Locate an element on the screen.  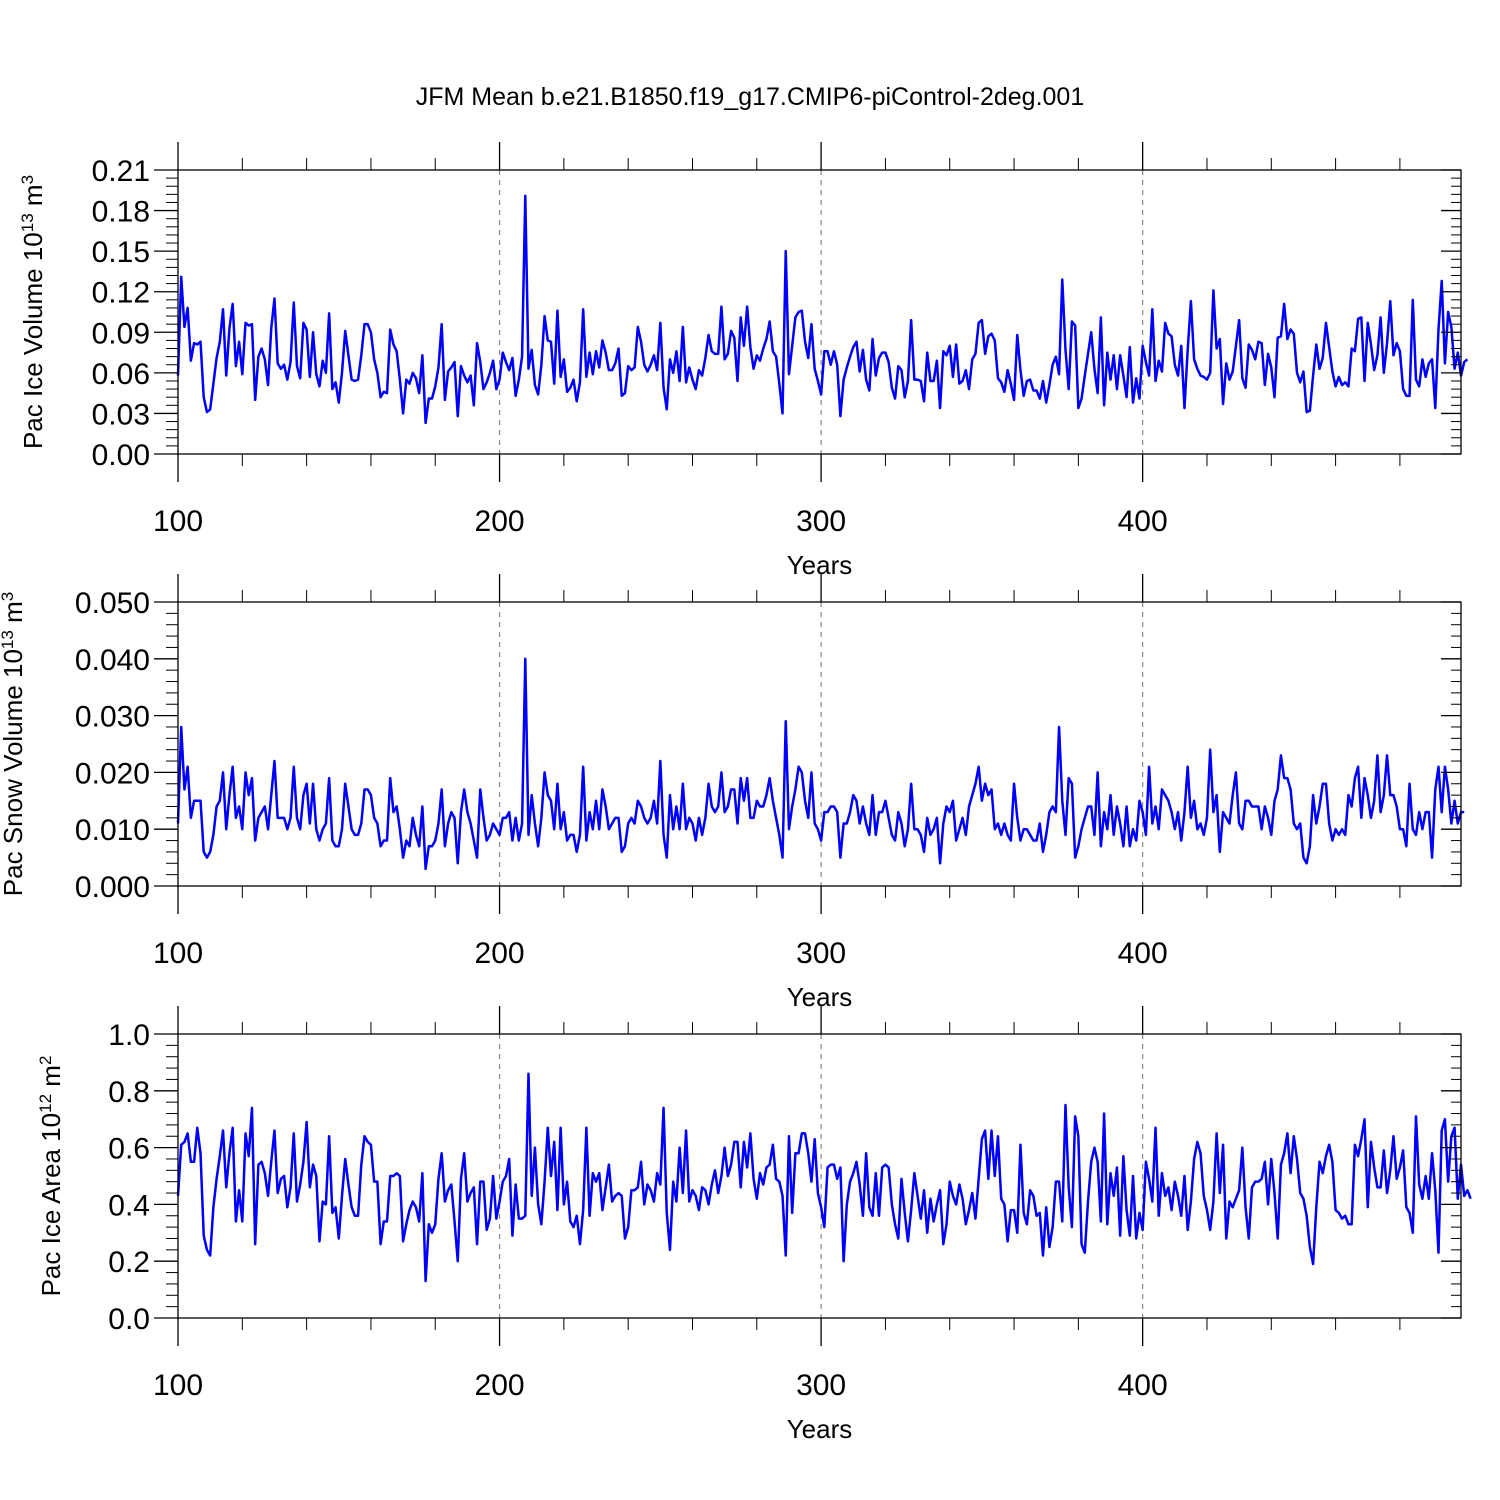
panel-snow-volume-ylabel-unit-exp: 3 is located at coordinates (8, 596).